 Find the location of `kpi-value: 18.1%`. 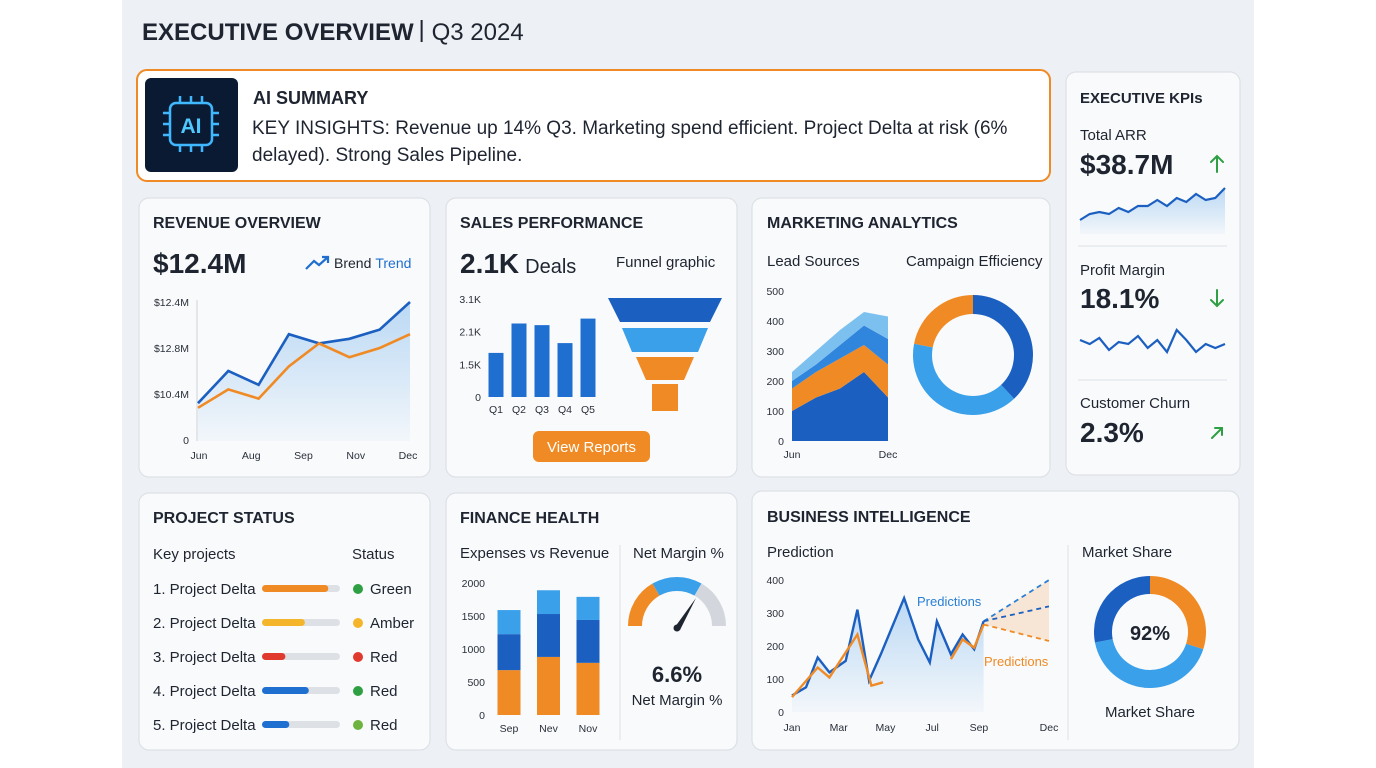

kpi-value: 18.1% is located at coordinates (1119, 298).